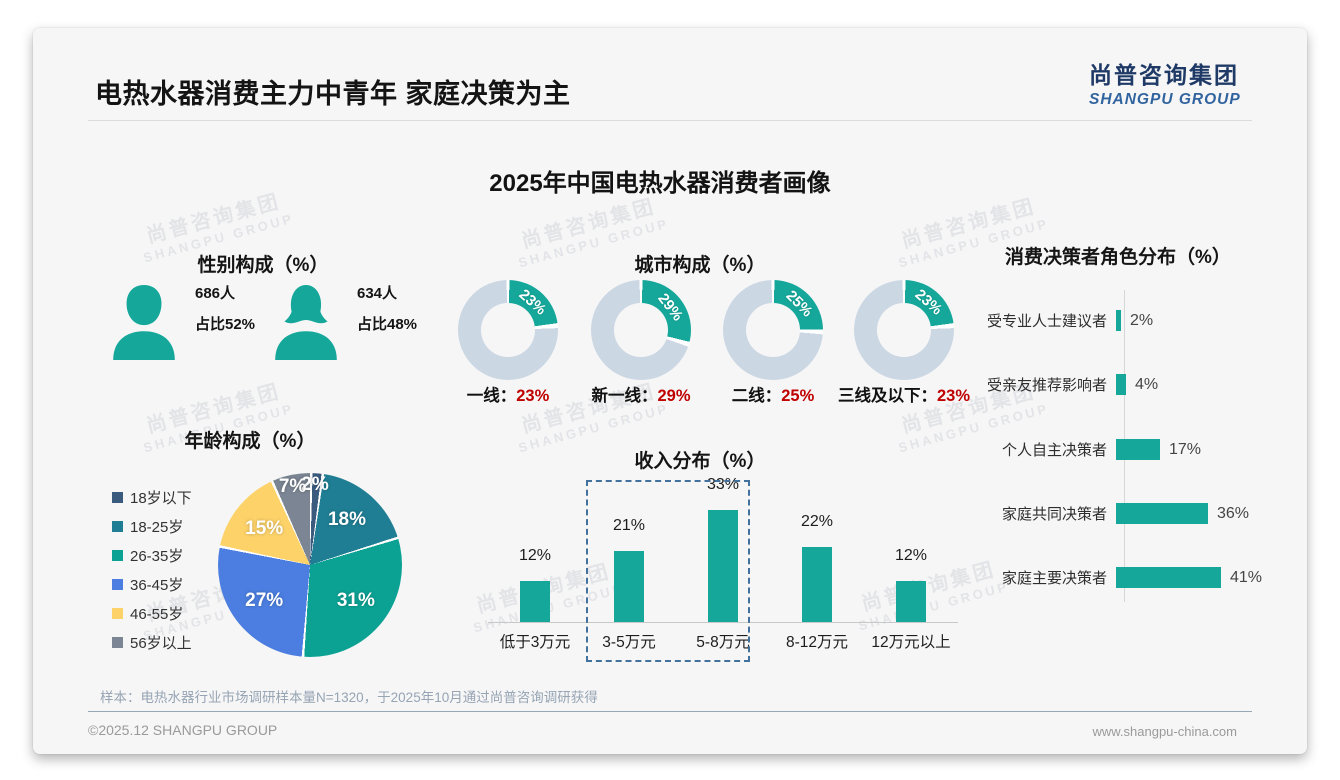  I want to click on legend-label: 18岁以下, so click(161, 498).